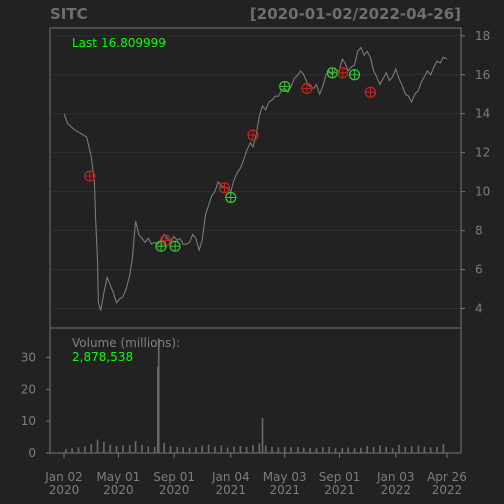 This screenshot has height=504, width=504. I want to click on x-tick-label-month: Jan 03, so click(395, 477).